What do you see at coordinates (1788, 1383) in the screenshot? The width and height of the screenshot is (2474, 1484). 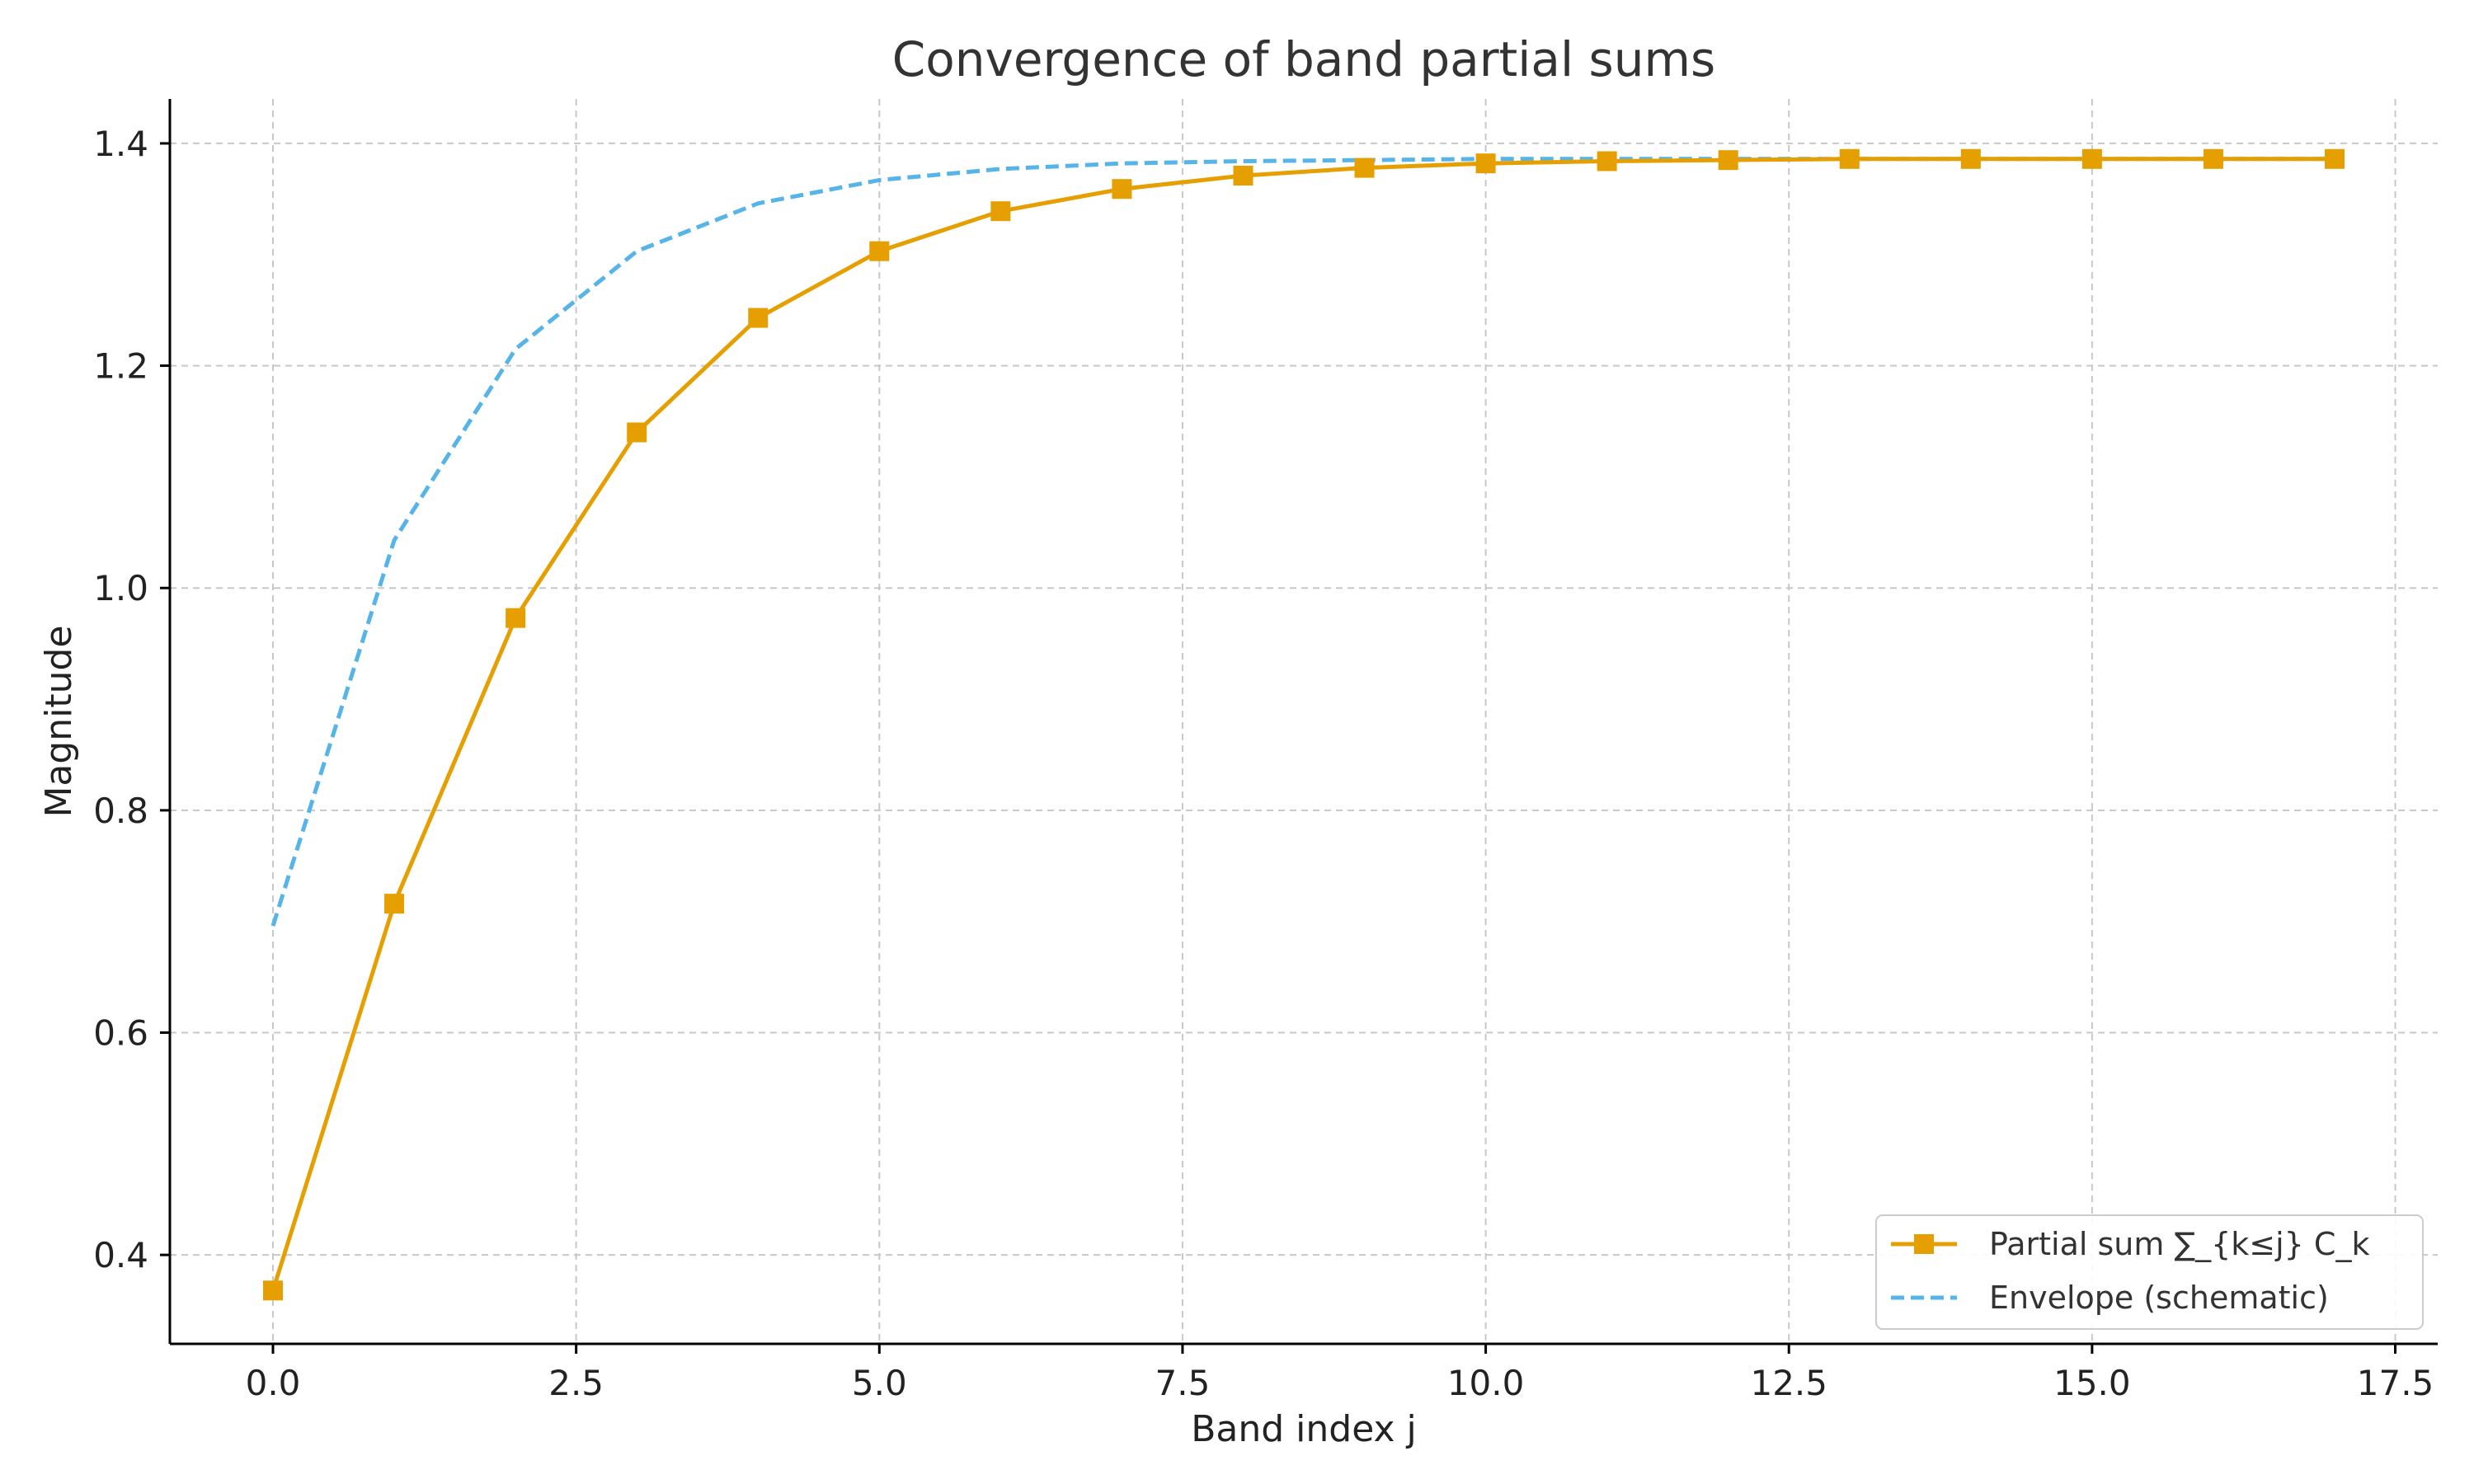 I see `x-tick-label: 12.5` at bounding box center [1788, 1383].